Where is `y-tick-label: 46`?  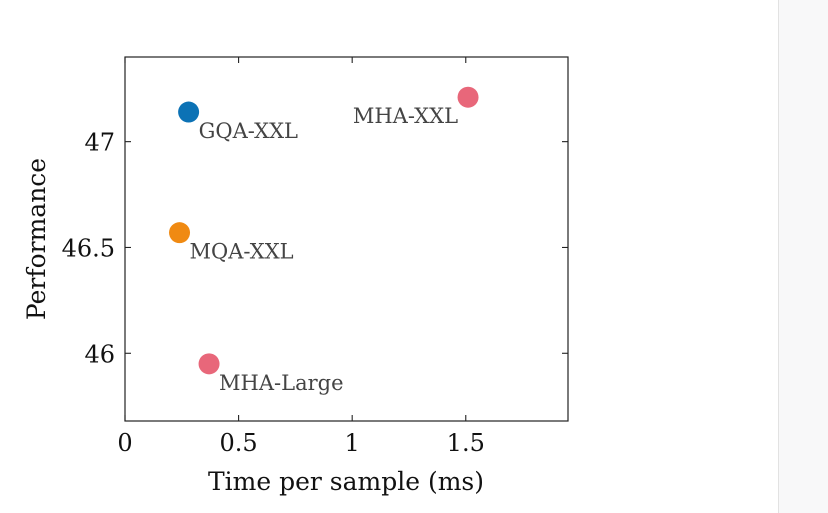 y-tick-label: 46 is located at coordinates (99, 354).